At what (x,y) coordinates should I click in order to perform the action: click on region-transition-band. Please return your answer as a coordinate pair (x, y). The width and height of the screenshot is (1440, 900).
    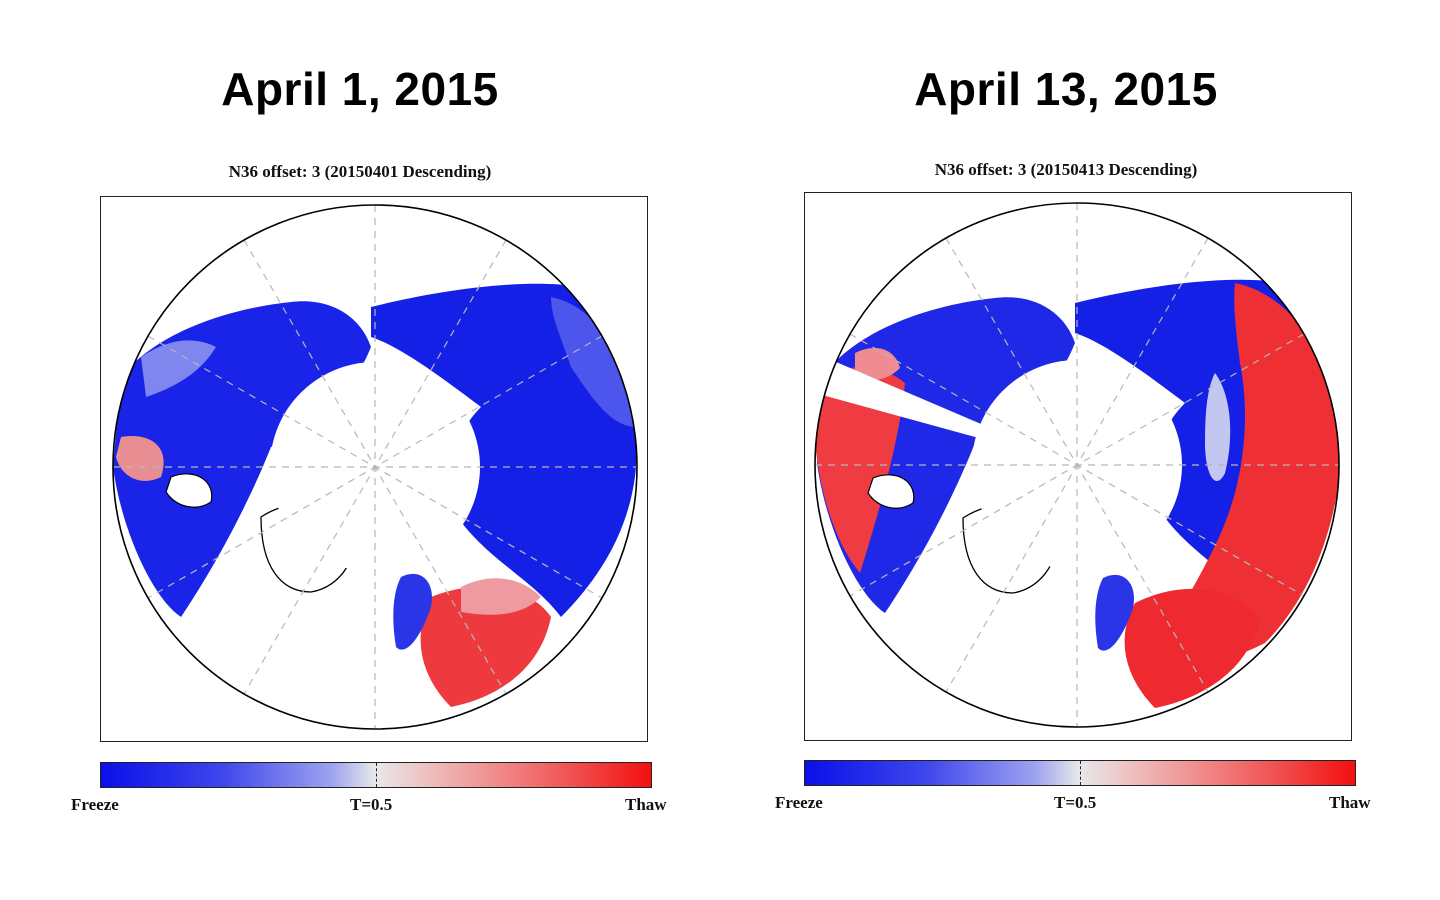
    Looking at the image, I should click on (1218, 427).